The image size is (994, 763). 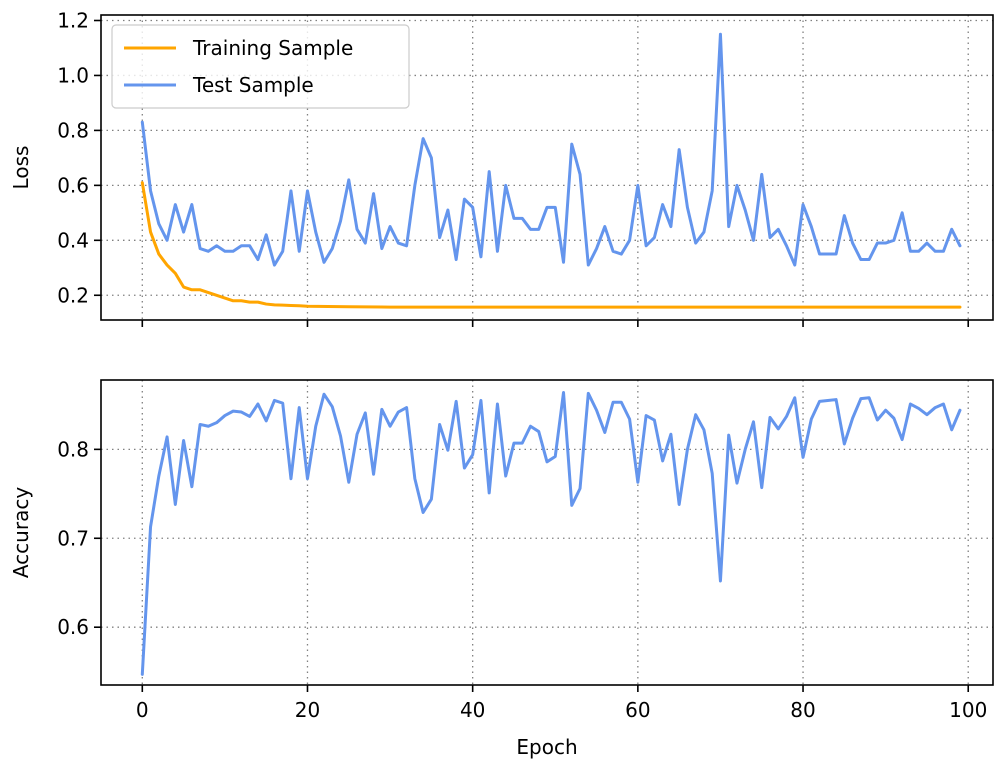 I want to click on y-tick-label: 0.2, so click(x=73, y=295).